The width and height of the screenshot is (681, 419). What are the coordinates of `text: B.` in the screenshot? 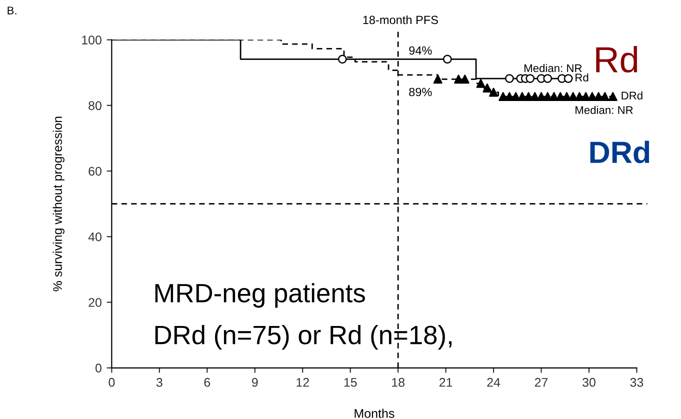 It's located at (12, 10).